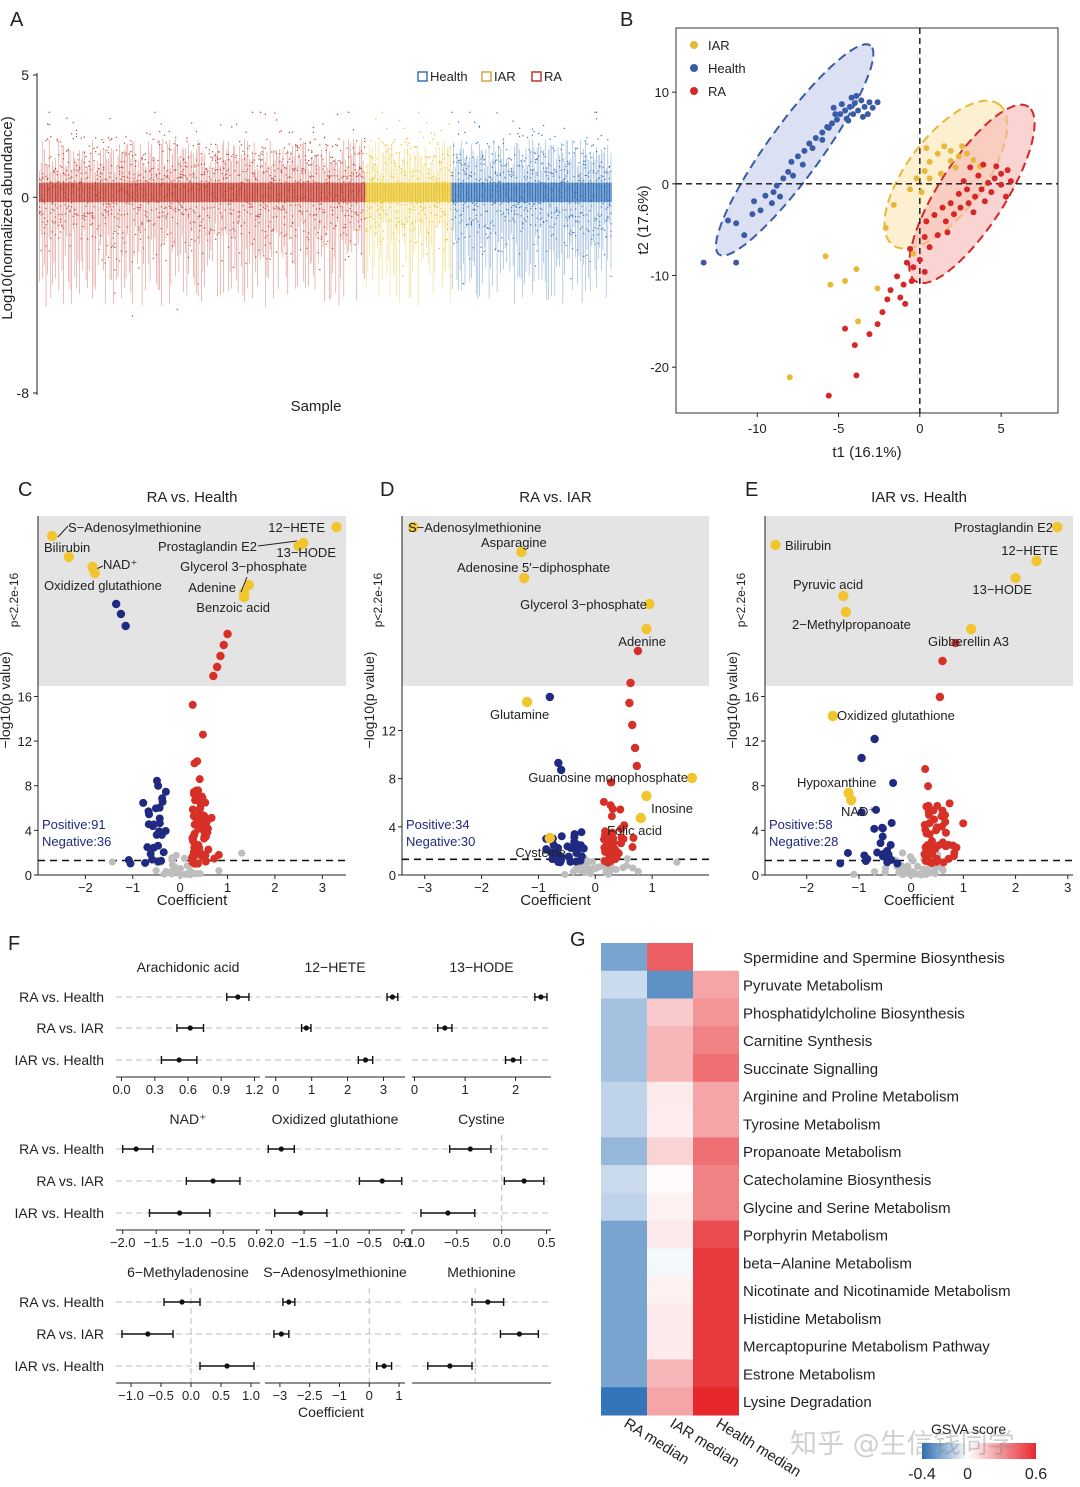  What do you see at coordinates (646, 629) in the screenshot?
I see `panel-d-point-labeled` at bounding box center [646, 629].